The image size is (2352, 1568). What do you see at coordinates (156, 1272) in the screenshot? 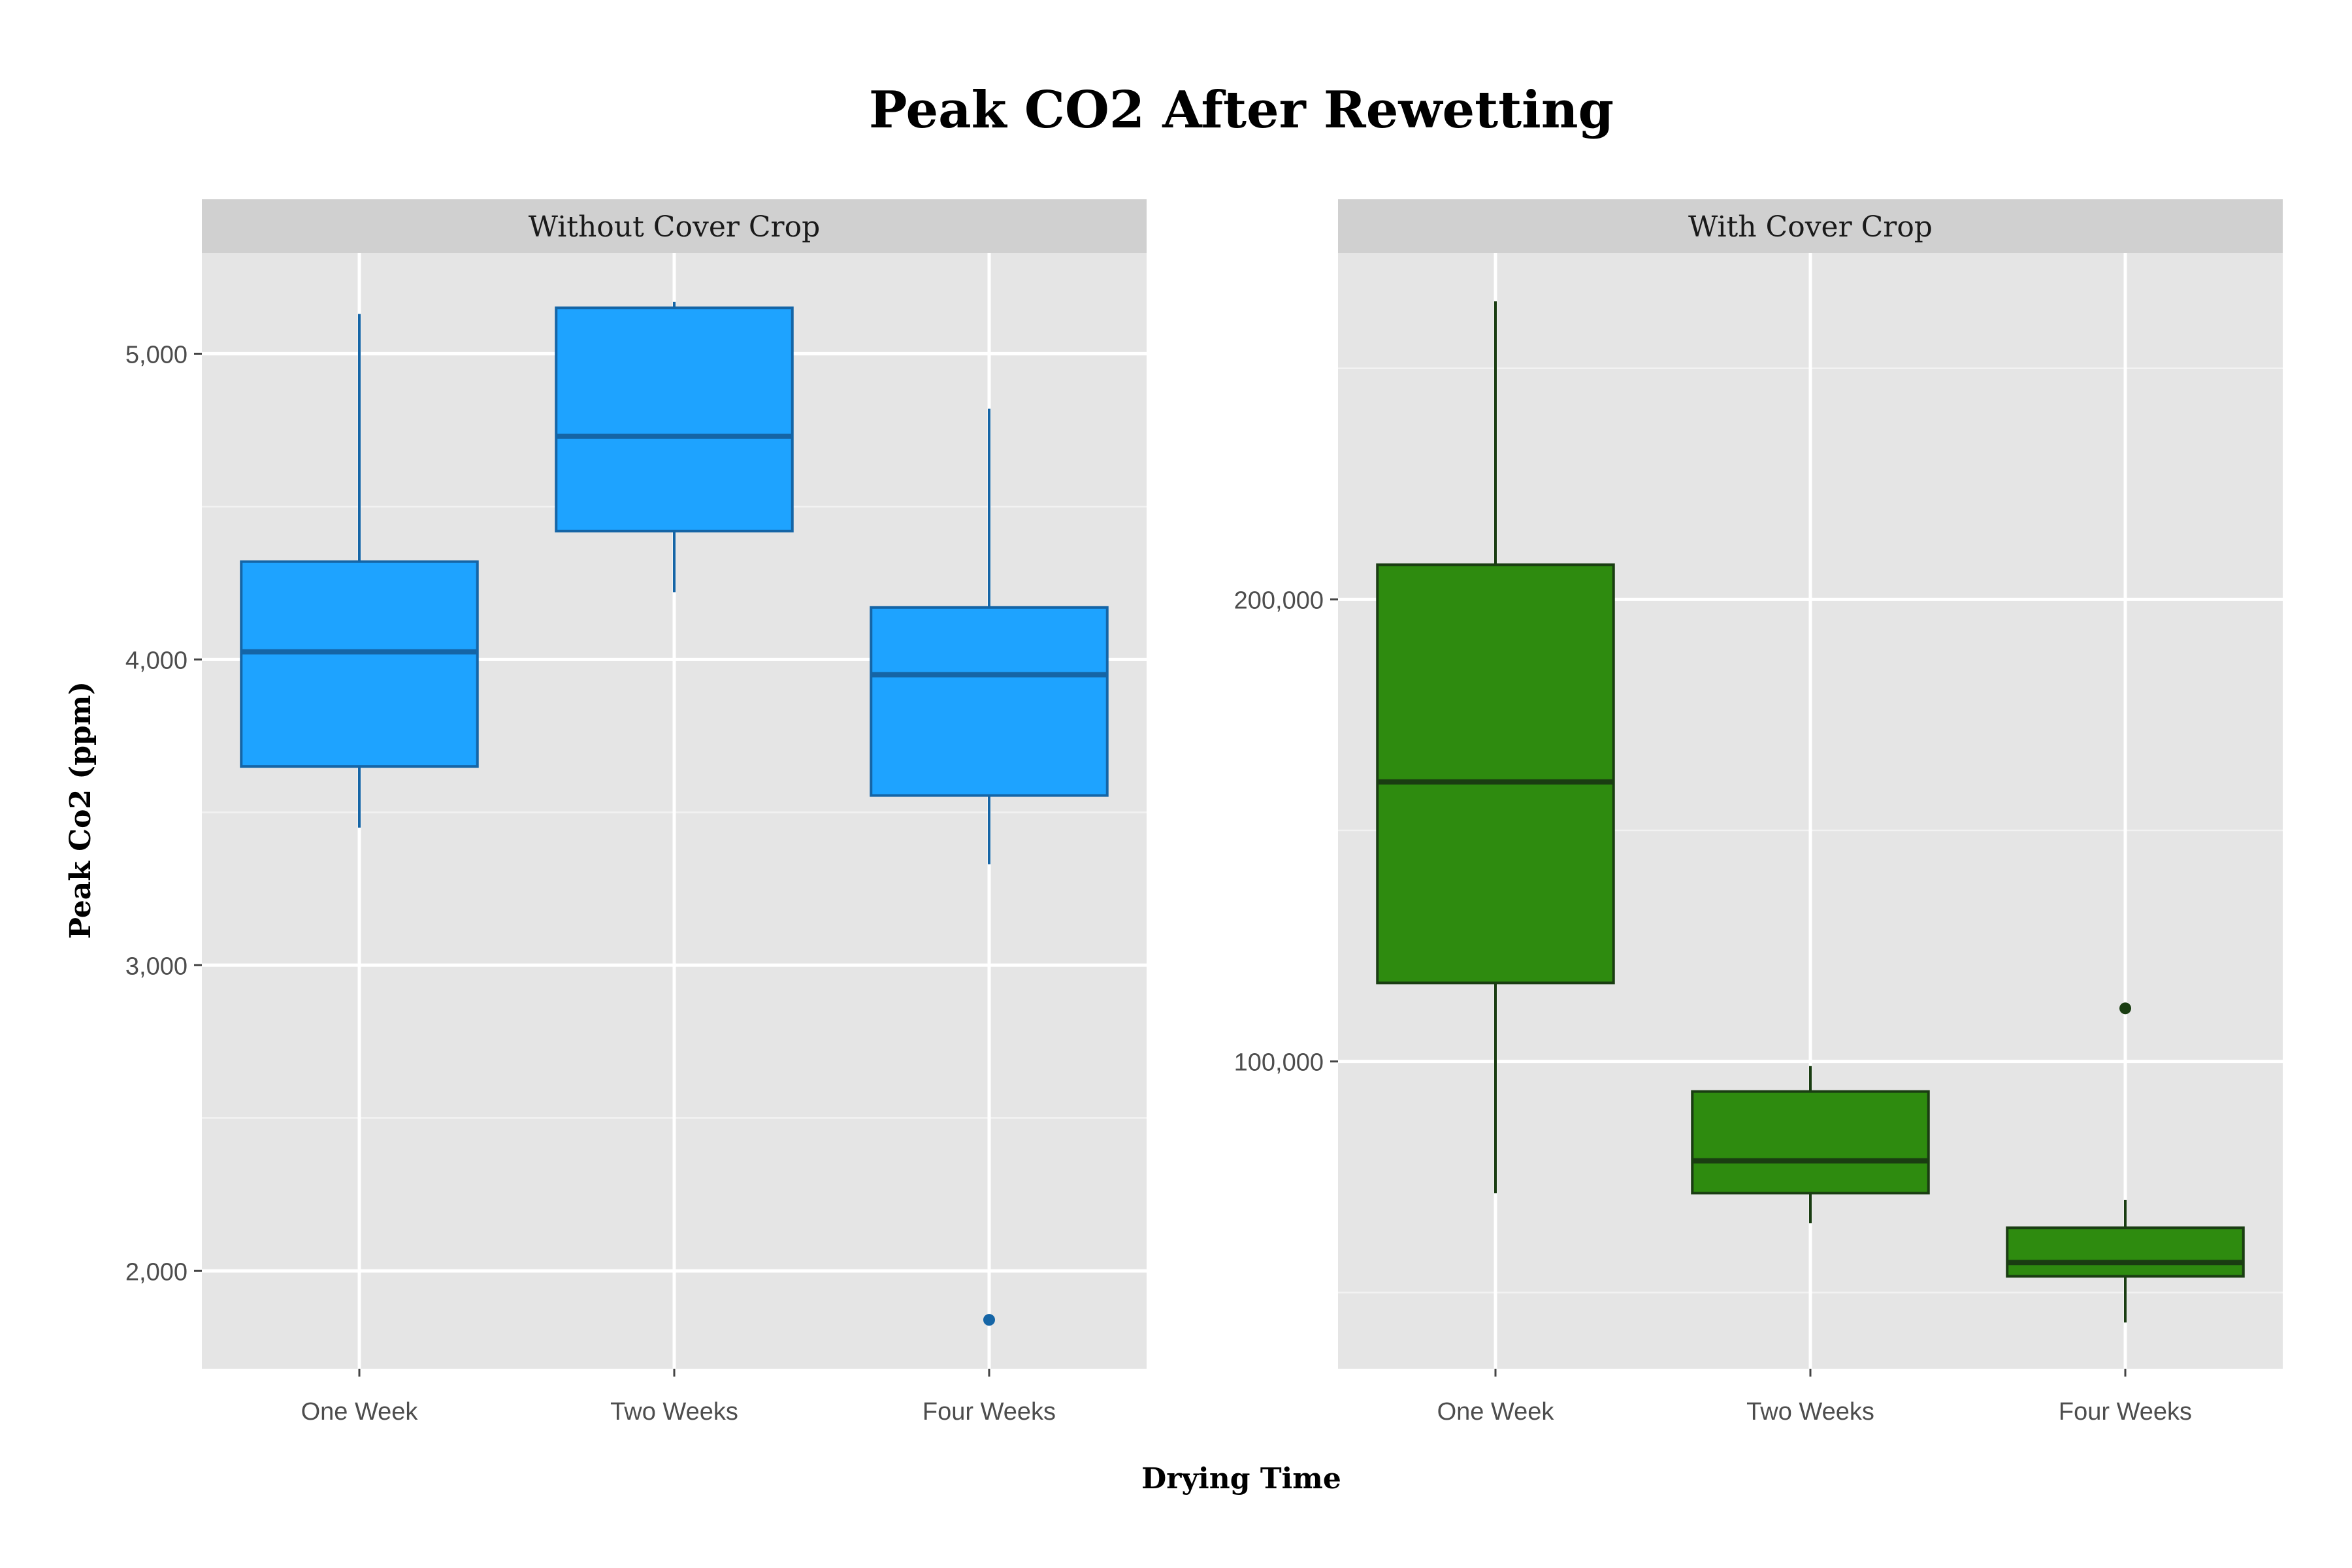
I see `y-tick-label: 2,000` at bounding box center [156, 1272].